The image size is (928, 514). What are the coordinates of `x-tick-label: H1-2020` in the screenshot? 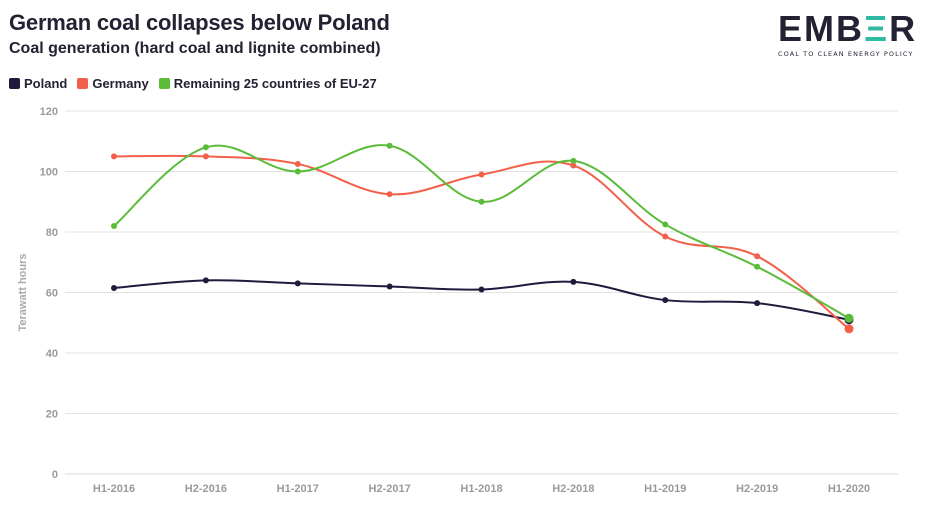 It's located at (849, 489).